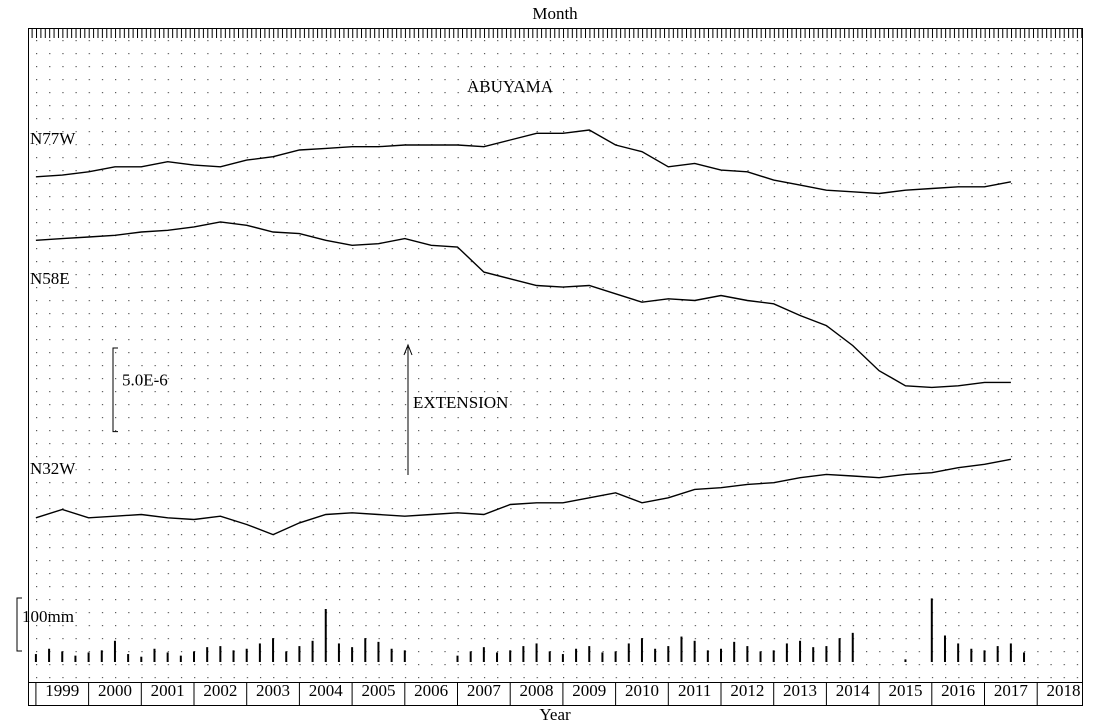  Describe the element at coordinates (460, 402) in the screenshot. I see `annotation: EXTENSION` at that location.